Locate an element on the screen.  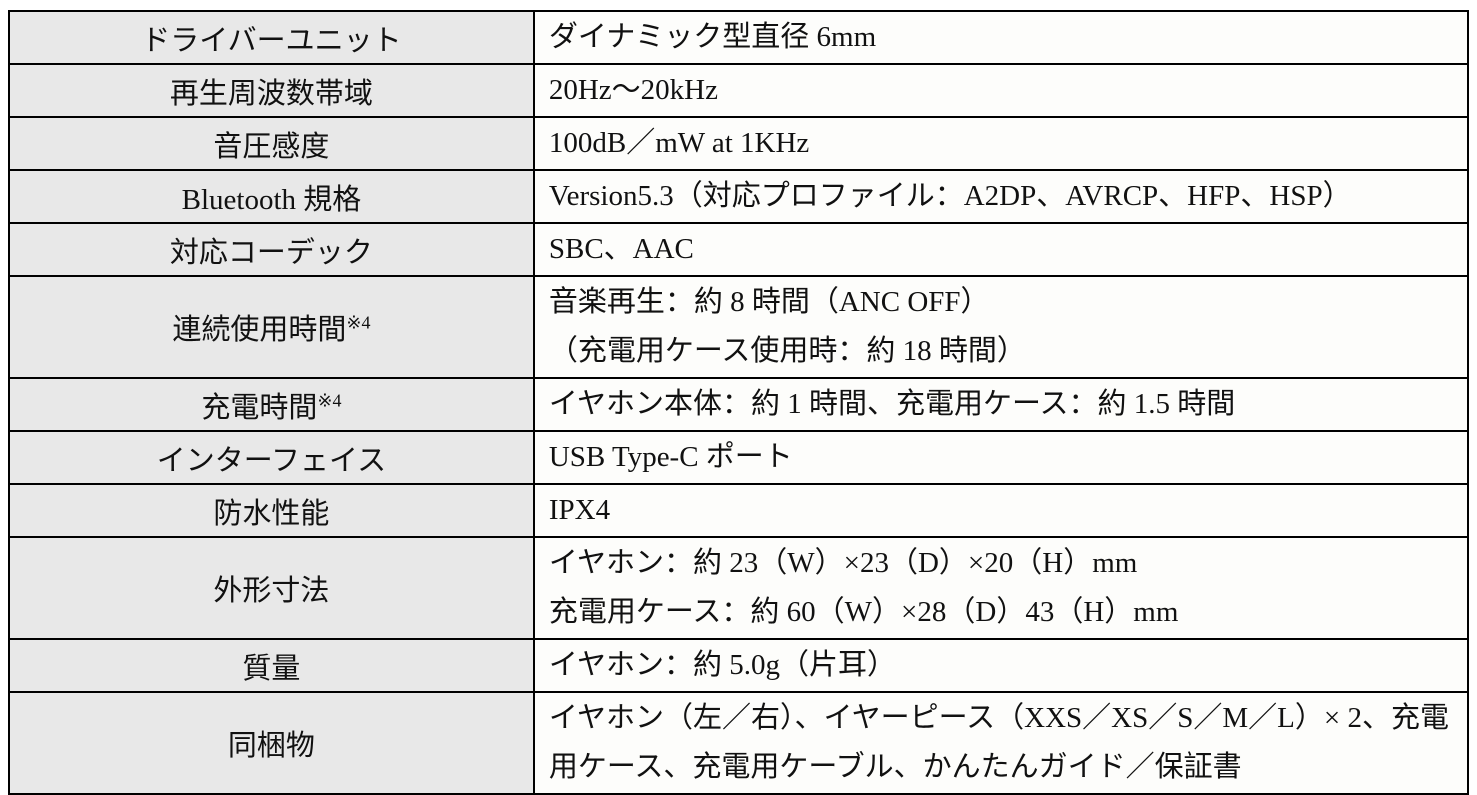
spec-value-line: Version5.3（対応プロファイル：A2DP、AVRCP、HFP、HSP） is located at coordinates (950, 196).